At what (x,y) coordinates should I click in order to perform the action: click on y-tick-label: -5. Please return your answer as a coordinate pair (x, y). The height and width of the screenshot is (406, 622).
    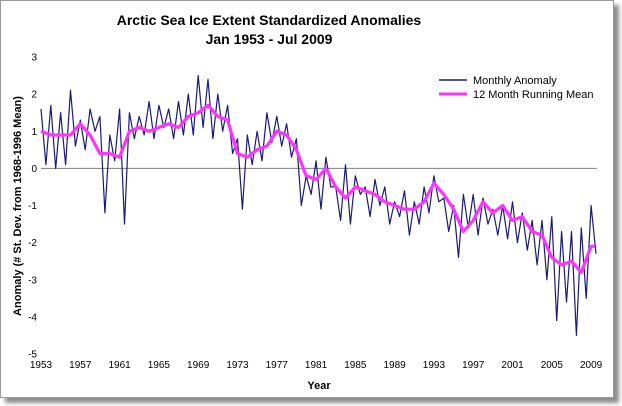
    Looking at the image, I should click on (32, 355).